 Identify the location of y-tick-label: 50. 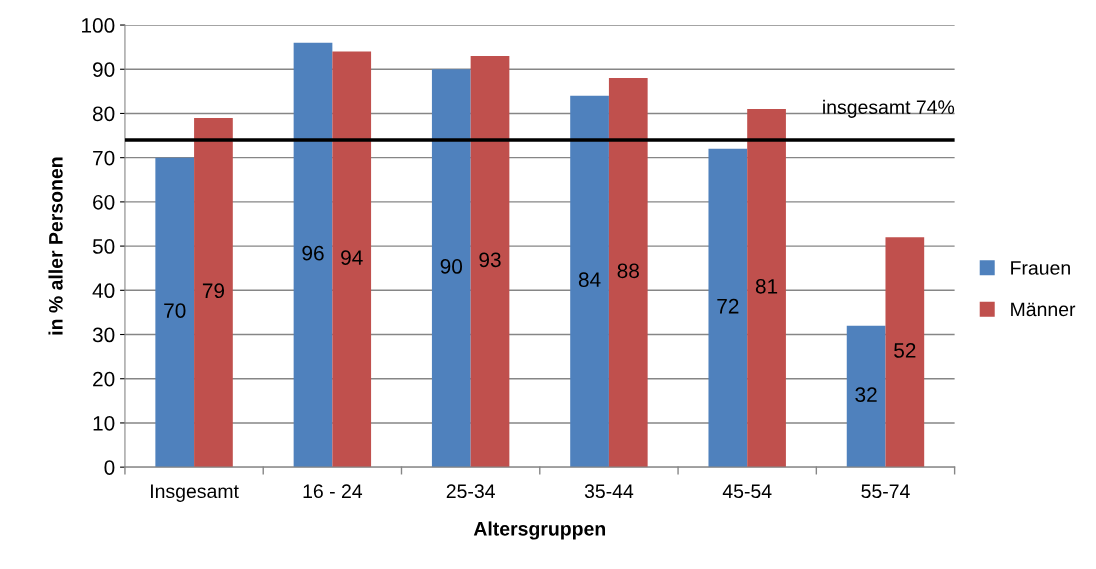
(103, 246).